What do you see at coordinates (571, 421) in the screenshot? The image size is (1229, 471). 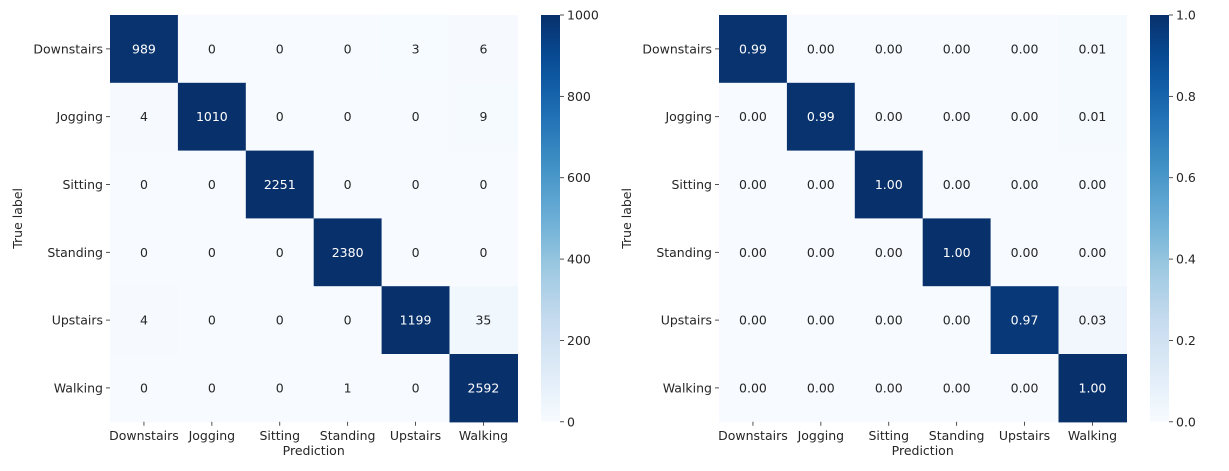 I see `colorbar-tick-label: 0` at bounding box center [571, 421].